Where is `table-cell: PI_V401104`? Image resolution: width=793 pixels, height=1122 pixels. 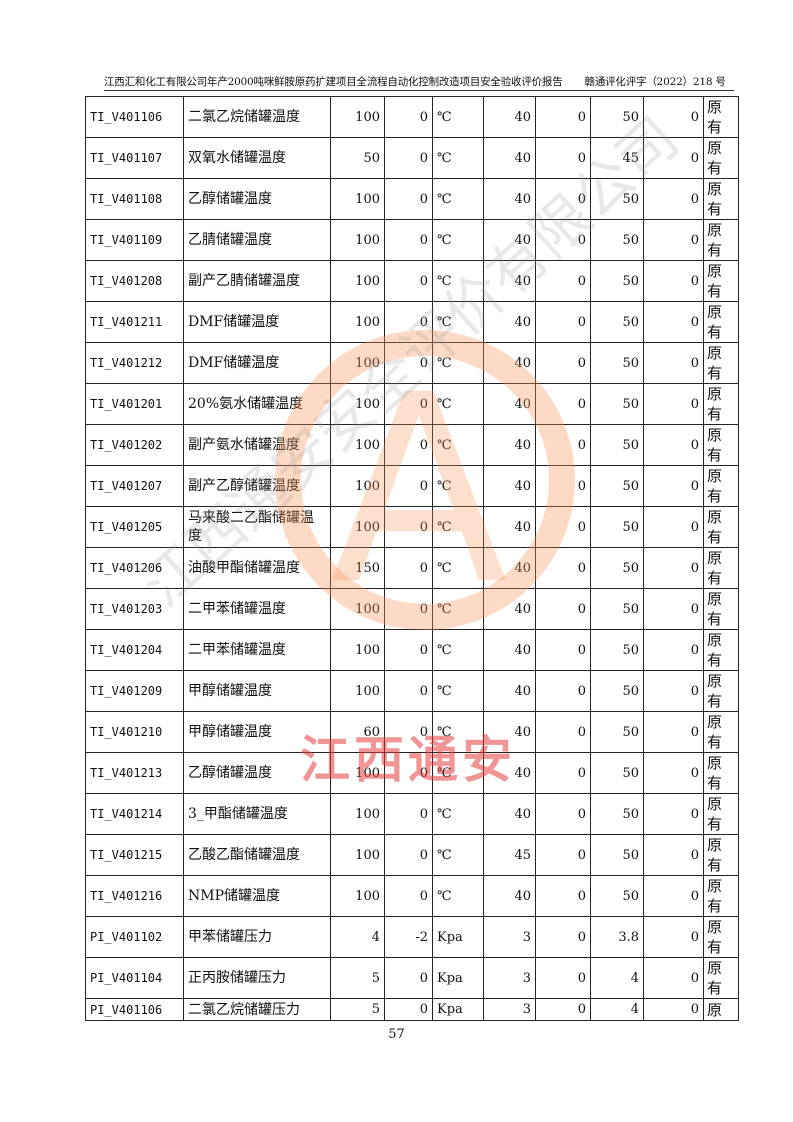 table-cell: PI_V401104 is located at coordinates (134, 978).